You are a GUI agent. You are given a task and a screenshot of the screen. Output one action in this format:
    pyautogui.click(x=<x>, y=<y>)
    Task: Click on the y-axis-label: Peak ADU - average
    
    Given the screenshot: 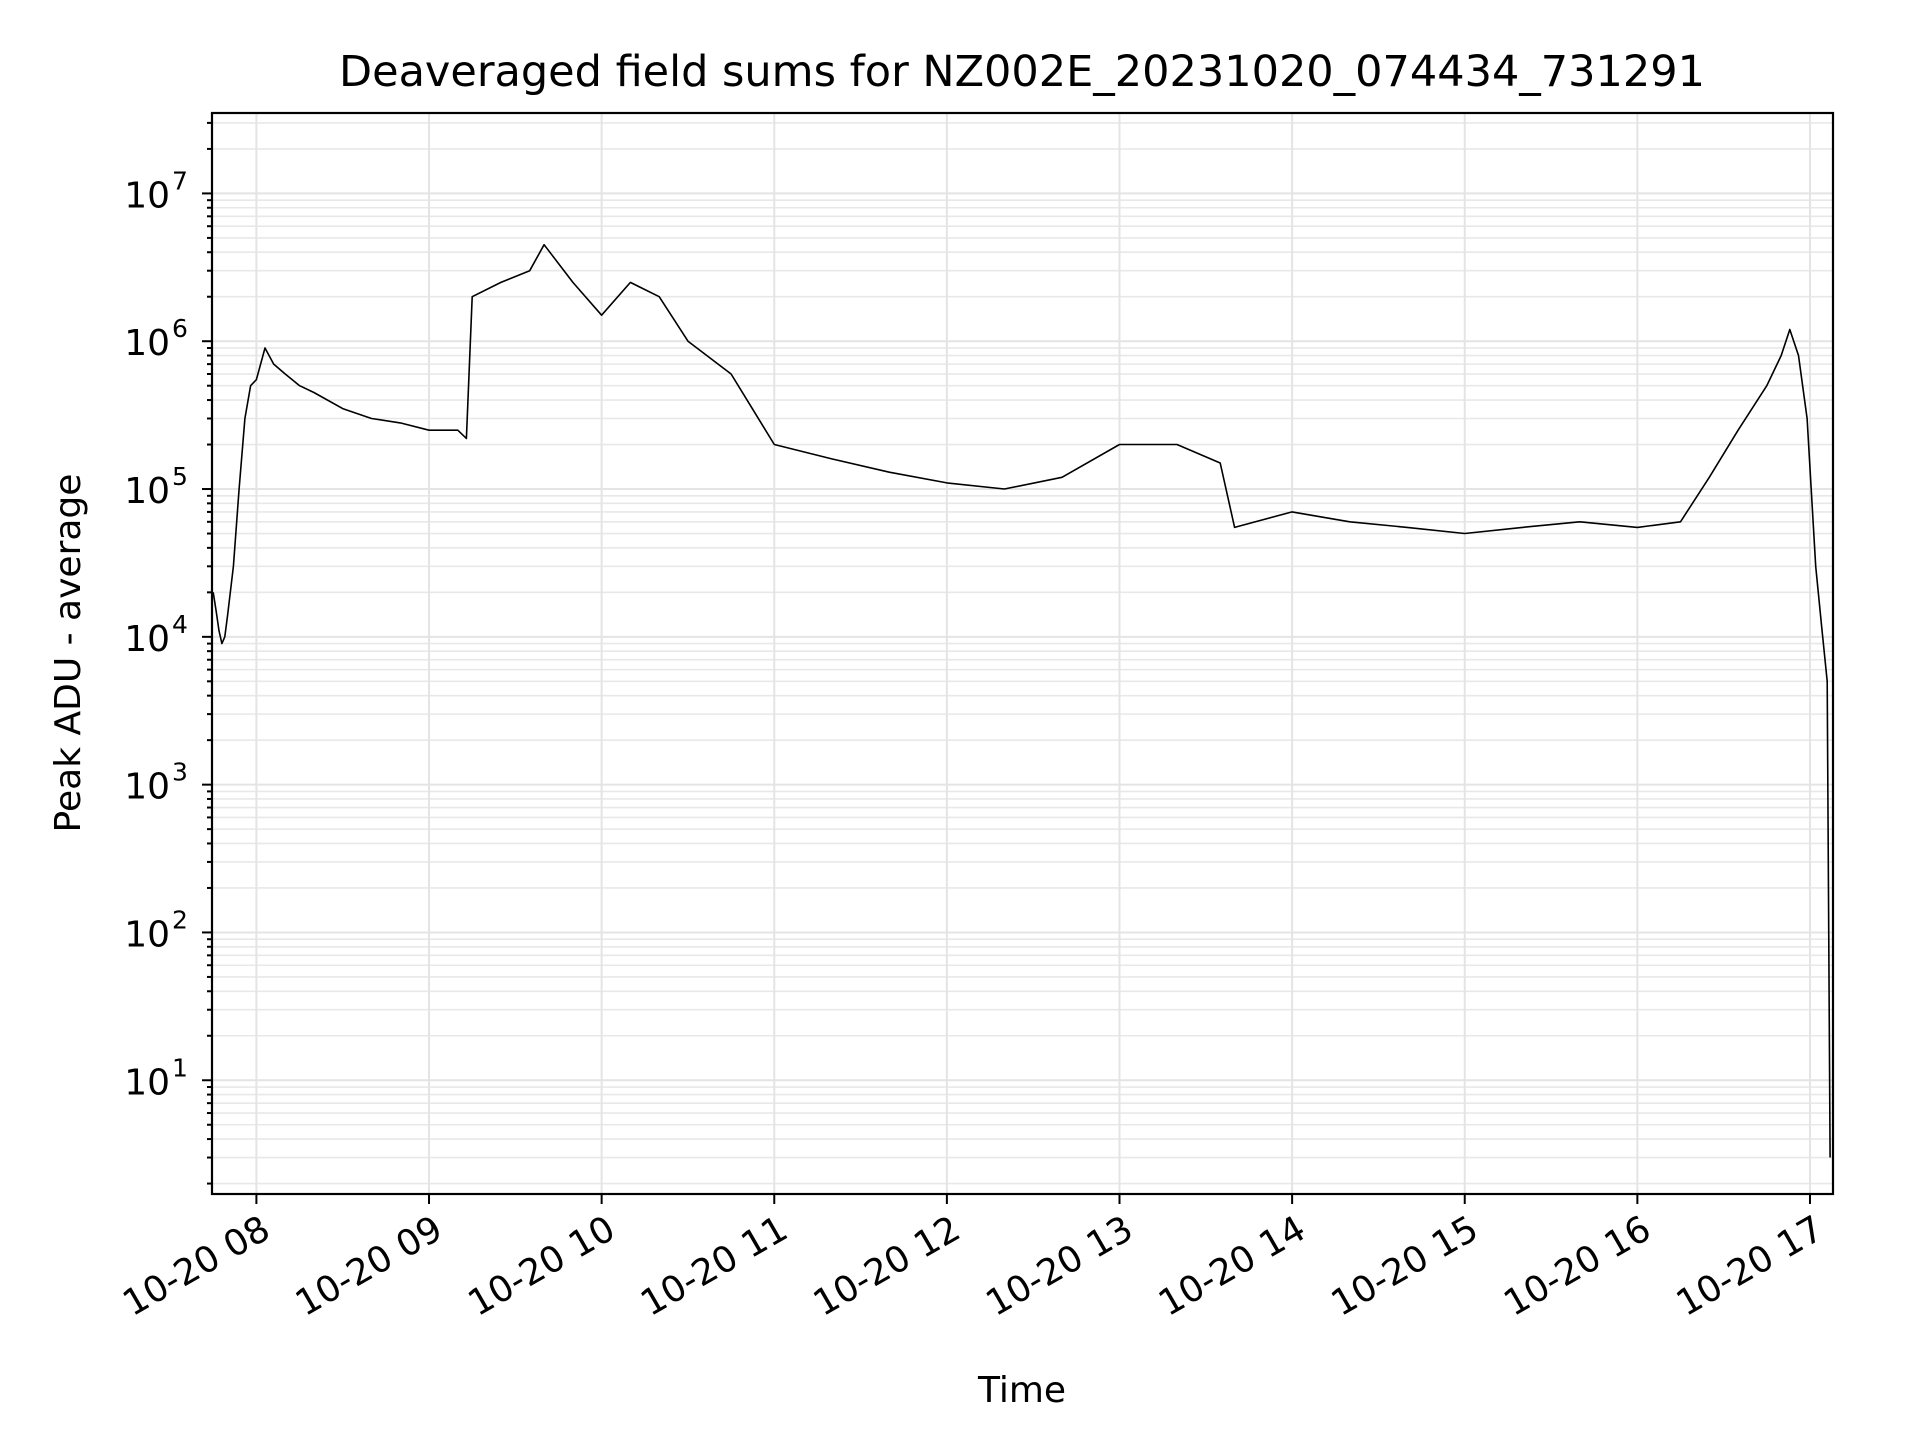 What is the action you would take?
    pyautogui.click(x=68, y=653)
    